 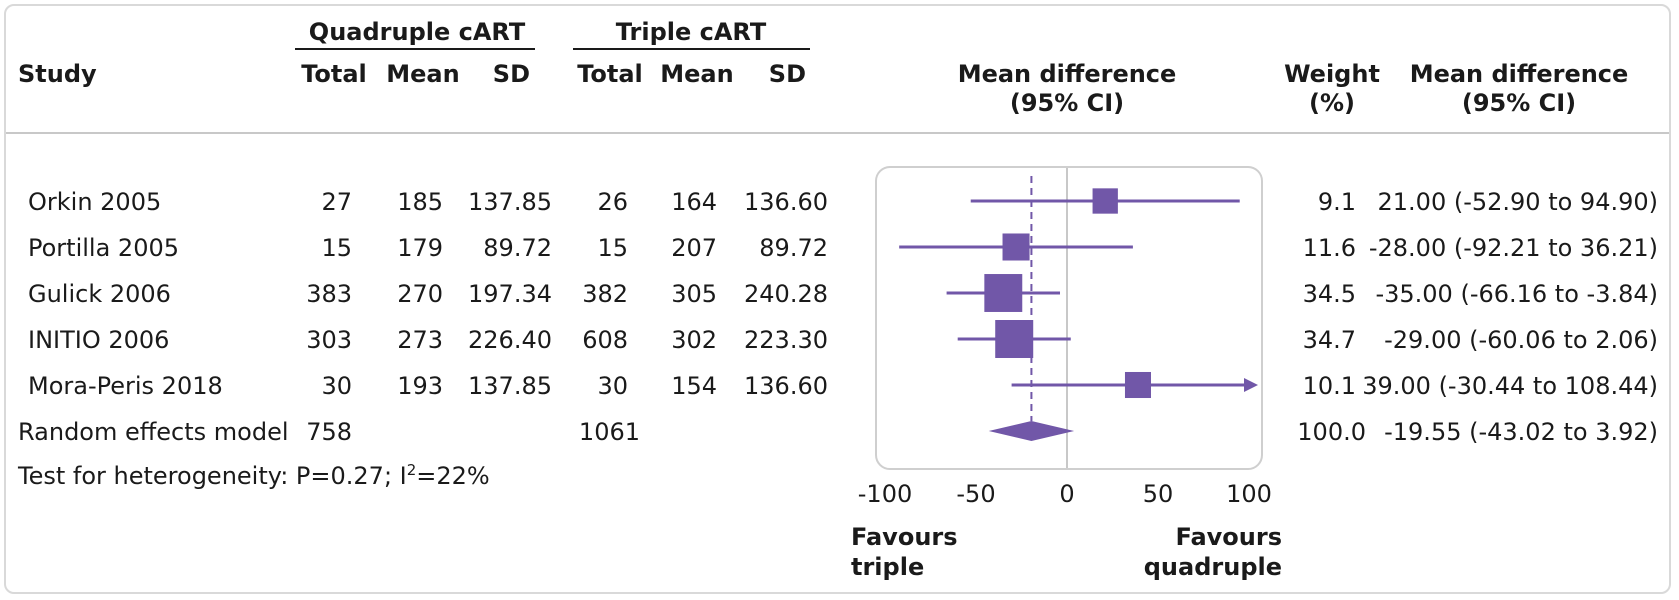 I want to click on study-header: Study, so click(x=57, y=74).